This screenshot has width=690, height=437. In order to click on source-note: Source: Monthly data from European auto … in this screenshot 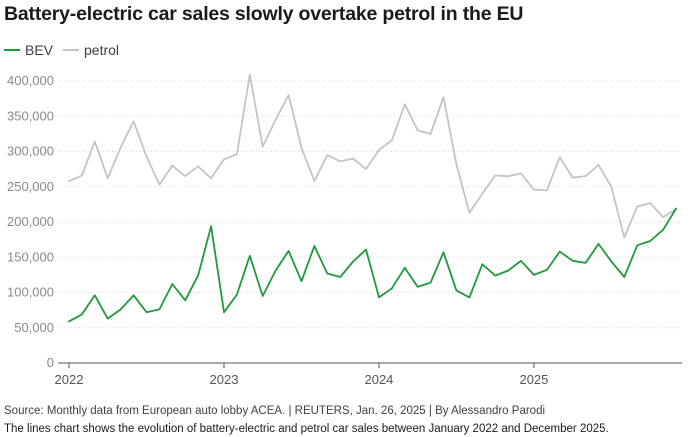, I will do `click(275, 411)`.